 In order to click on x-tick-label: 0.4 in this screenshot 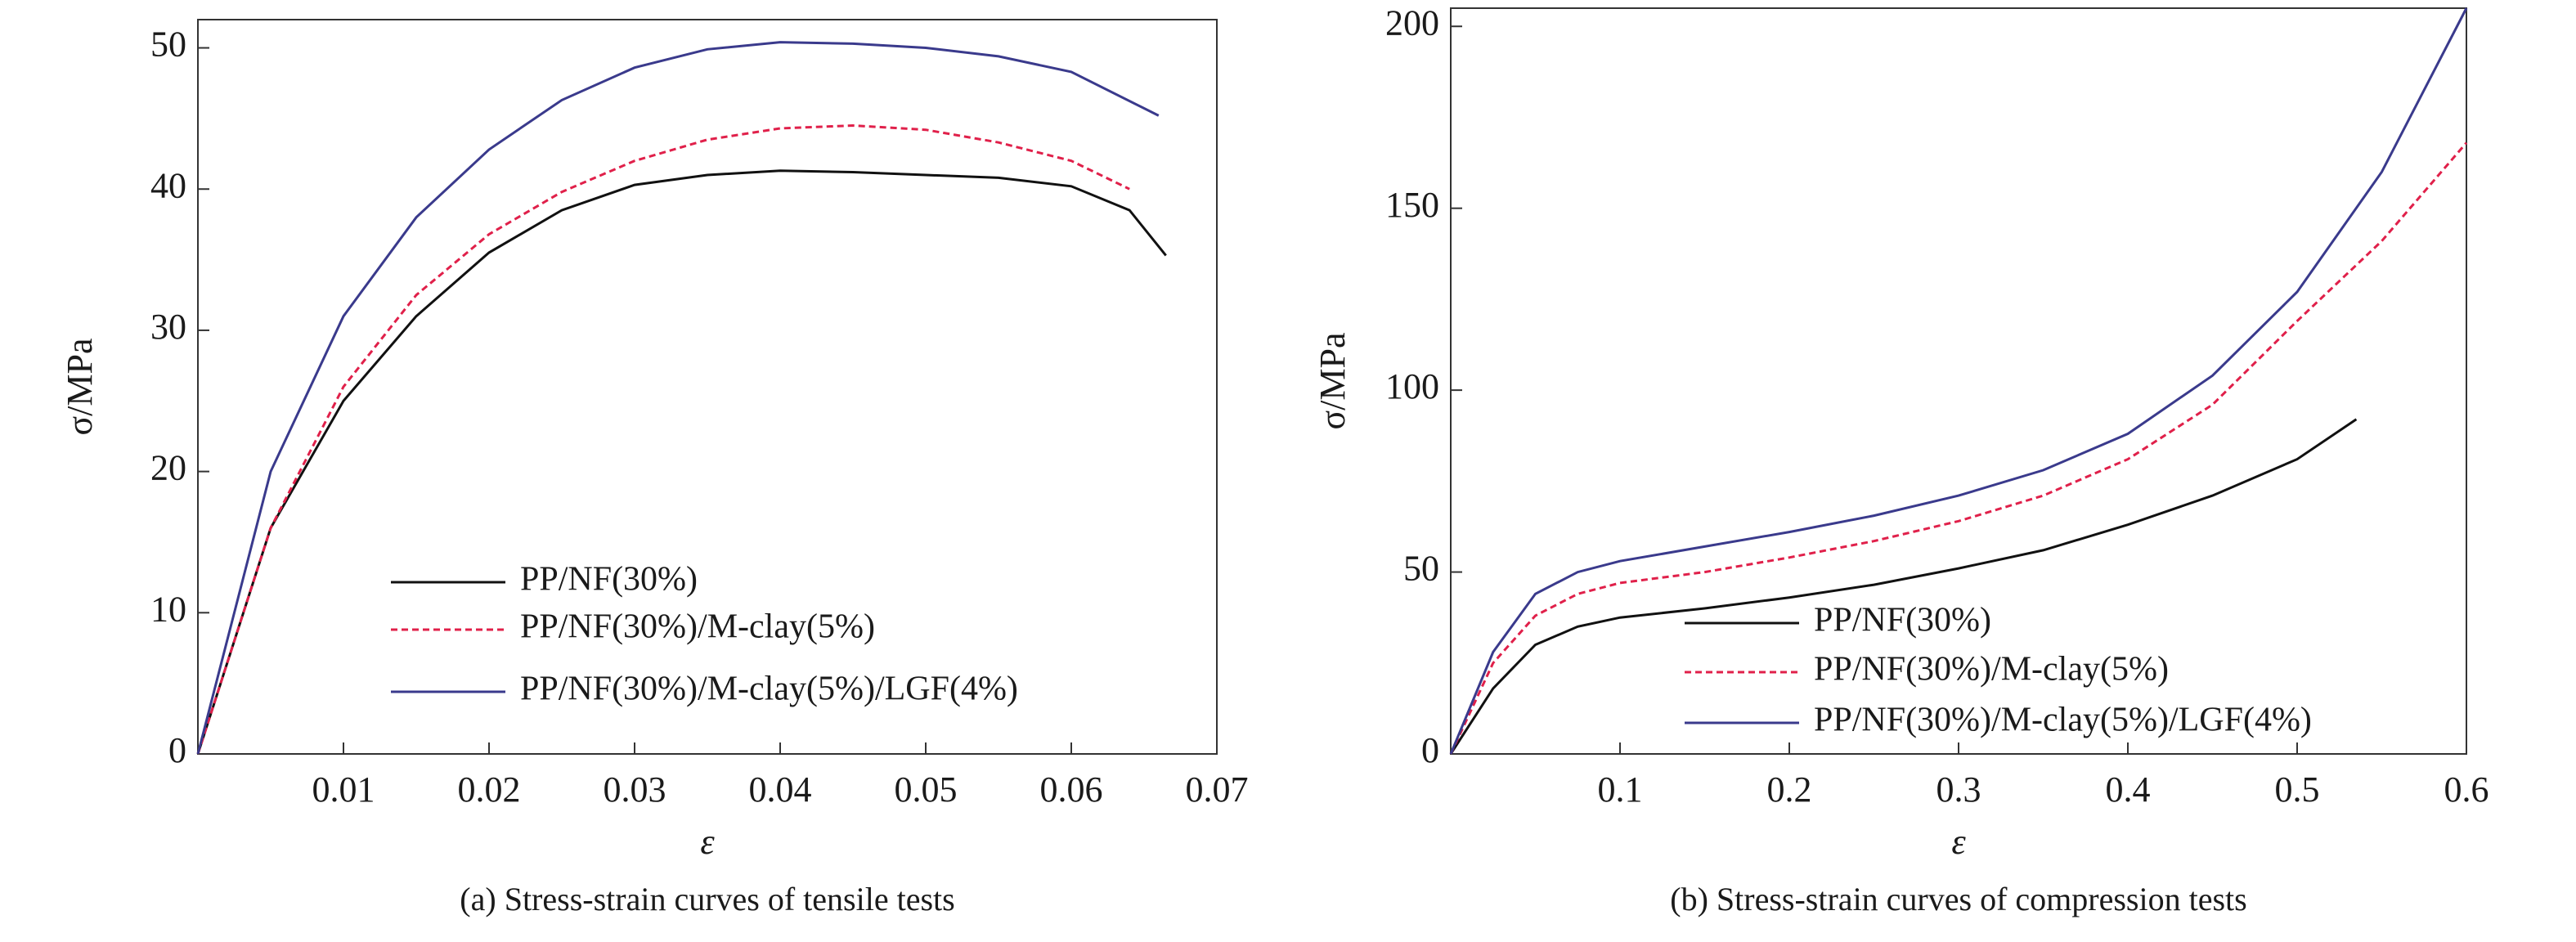, I will do `click(2128, 789)`.